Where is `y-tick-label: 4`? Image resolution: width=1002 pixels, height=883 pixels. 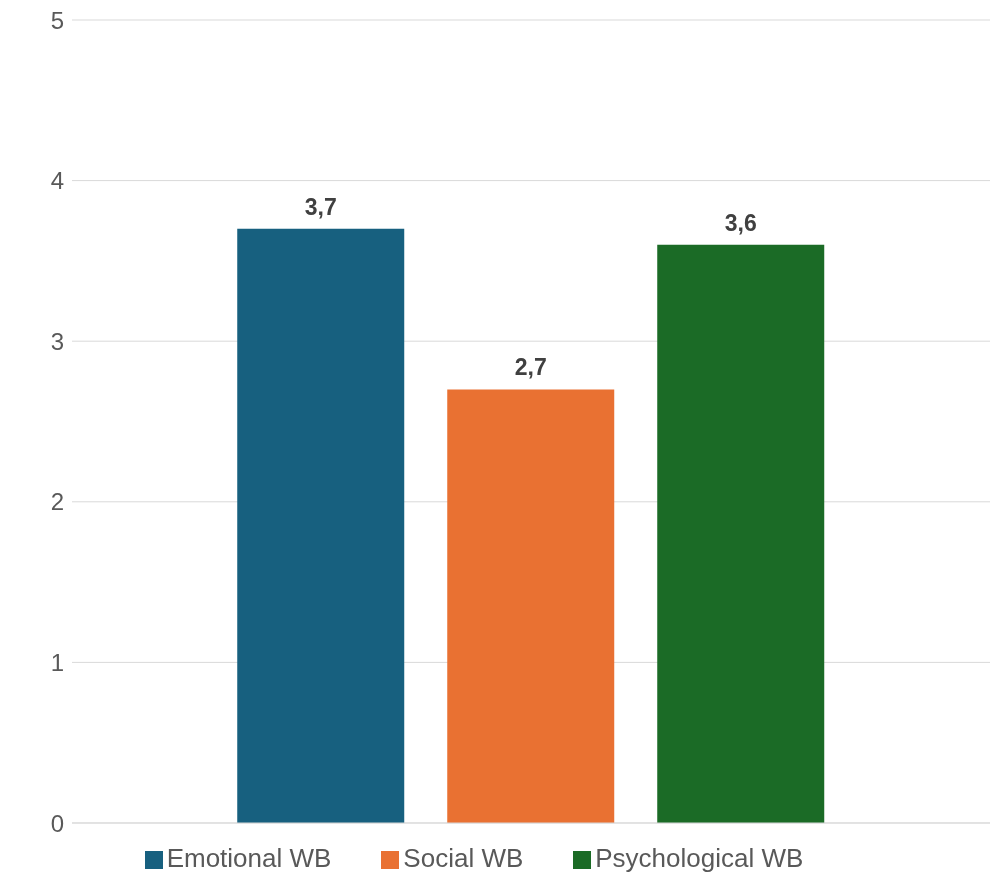
y-tick-label: 4 is located at coordinates (57, 181).